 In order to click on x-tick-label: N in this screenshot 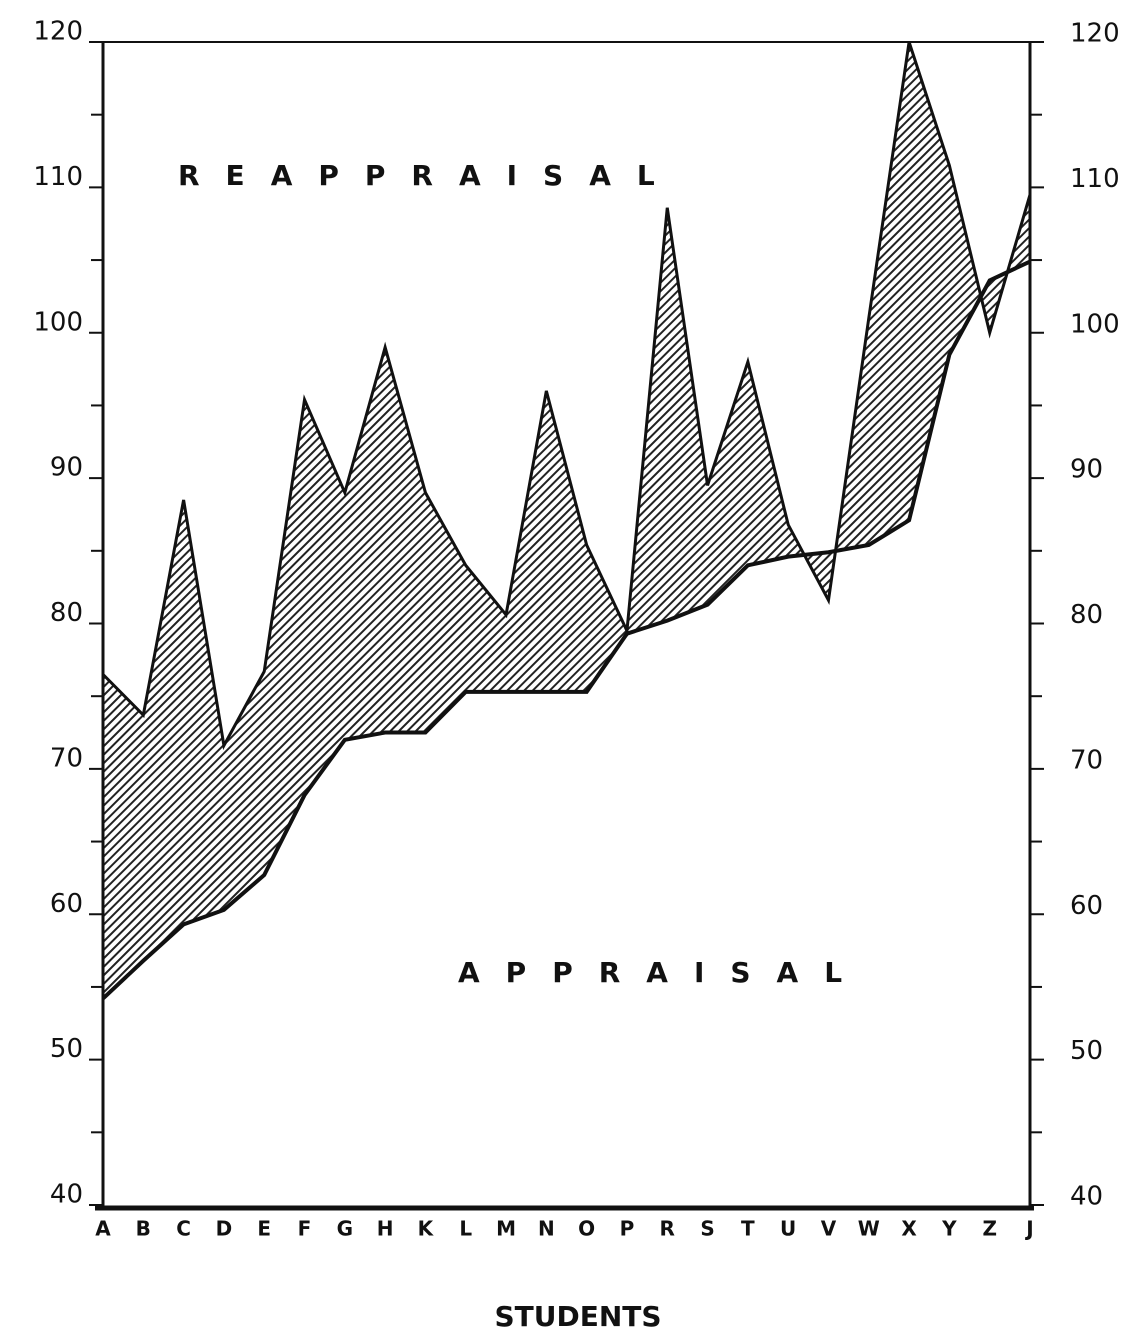, I will do `click(546, 1229)`.